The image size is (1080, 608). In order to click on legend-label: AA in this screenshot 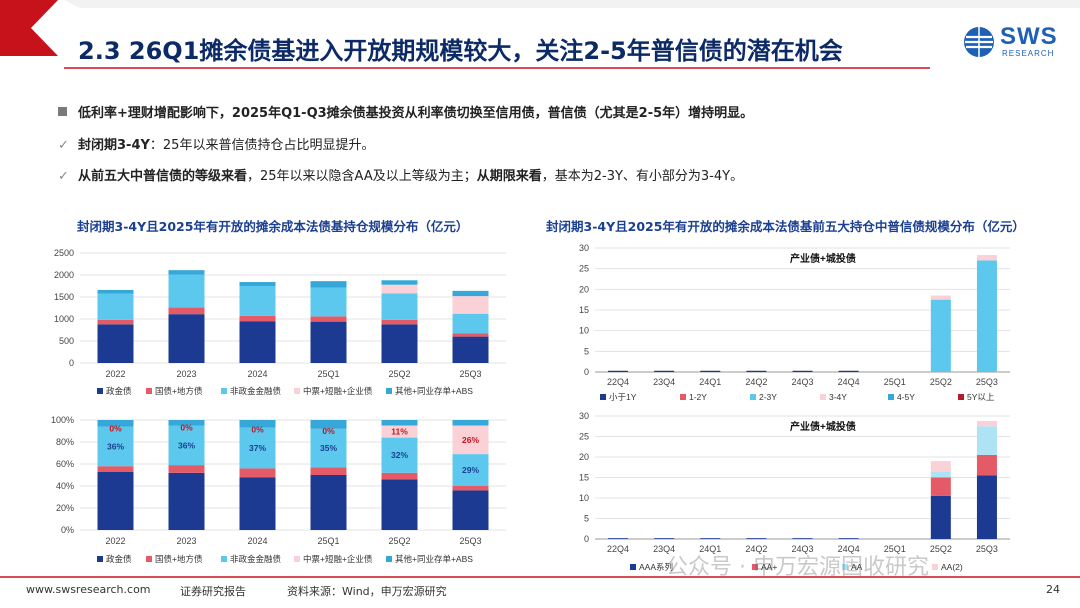, I will do `click(857, 567)`.